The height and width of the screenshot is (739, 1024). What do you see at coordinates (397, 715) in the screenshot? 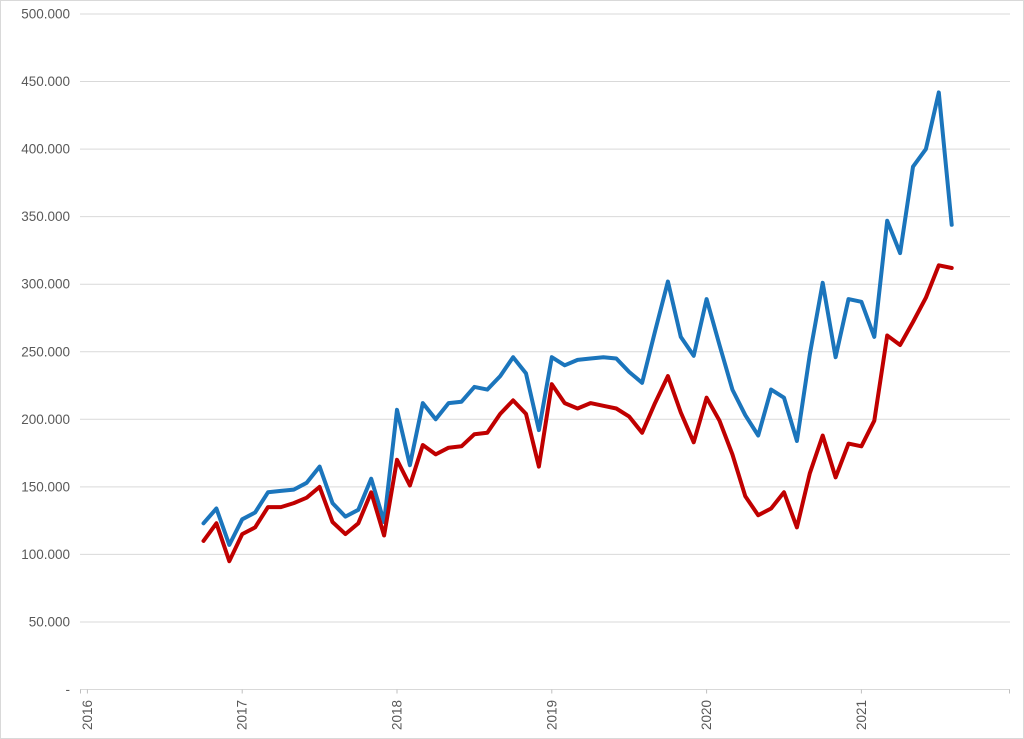
I see `x-tick-label: 2018` at bounding box center [397, 715].